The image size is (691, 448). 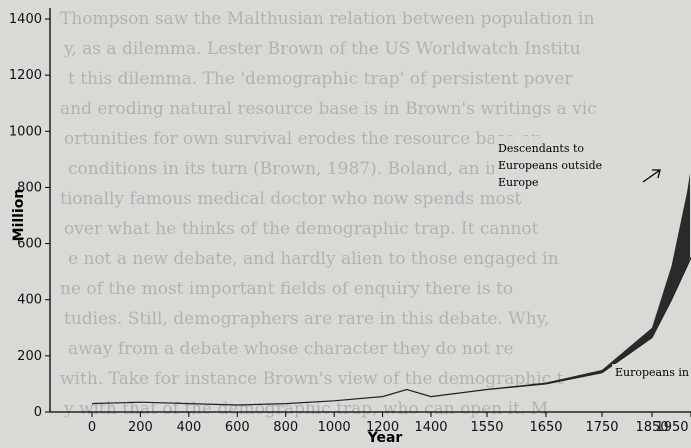 I want to click on x-tick-label: 200, so click(x=140, y=427).